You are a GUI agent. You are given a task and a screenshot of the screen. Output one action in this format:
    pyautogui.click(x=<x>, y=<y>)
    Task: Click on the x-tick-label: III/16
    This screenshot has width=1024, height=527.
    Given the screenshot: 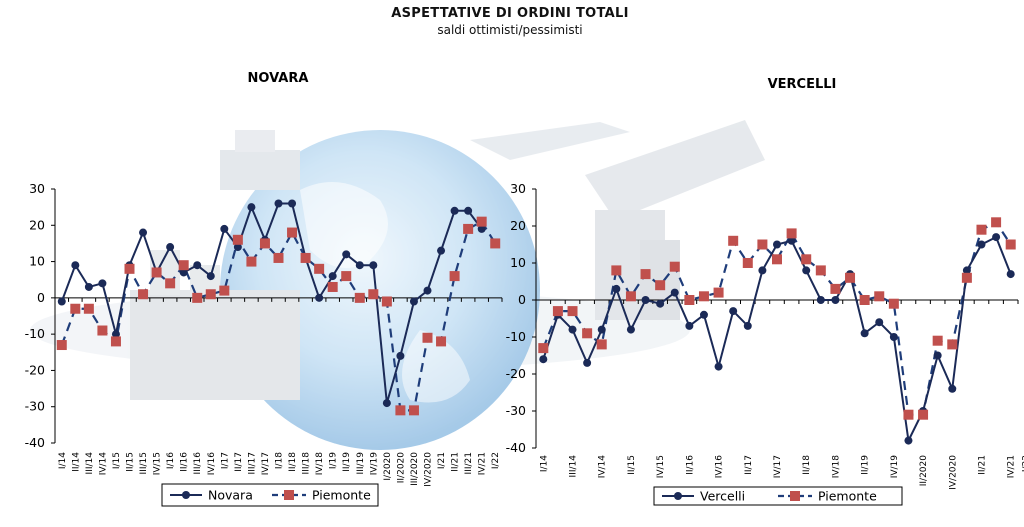 What is the action you would take?
    pyautogui.click(x=198, y=463)
    